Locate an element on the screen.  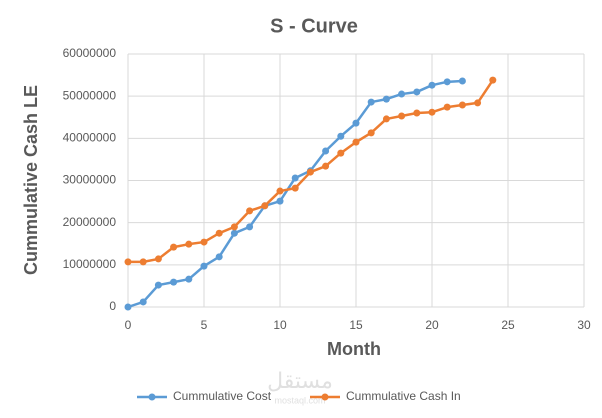
legend-label: Cummulative Cost is located at coordinates (222, 396).